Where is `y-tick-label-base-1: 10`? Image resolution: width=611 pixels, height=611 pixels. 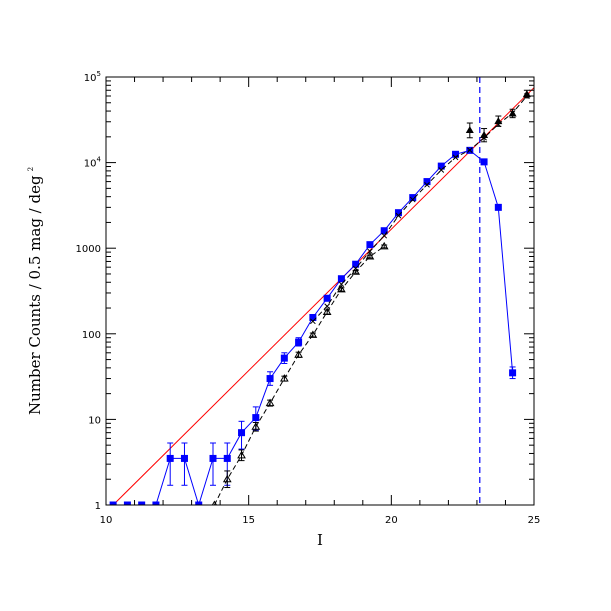
y-tick-label-base-1: 10 is located at coordinates (94, 420).